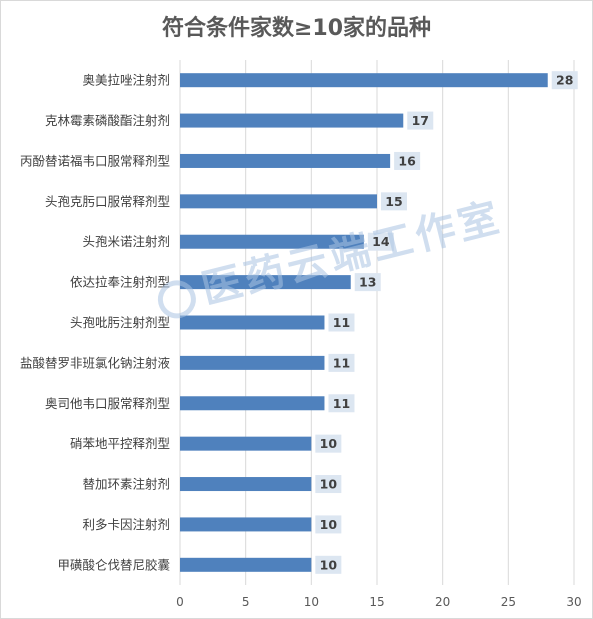  I want to click on category-label: 利多卡因注射剂, so click(126, 524).